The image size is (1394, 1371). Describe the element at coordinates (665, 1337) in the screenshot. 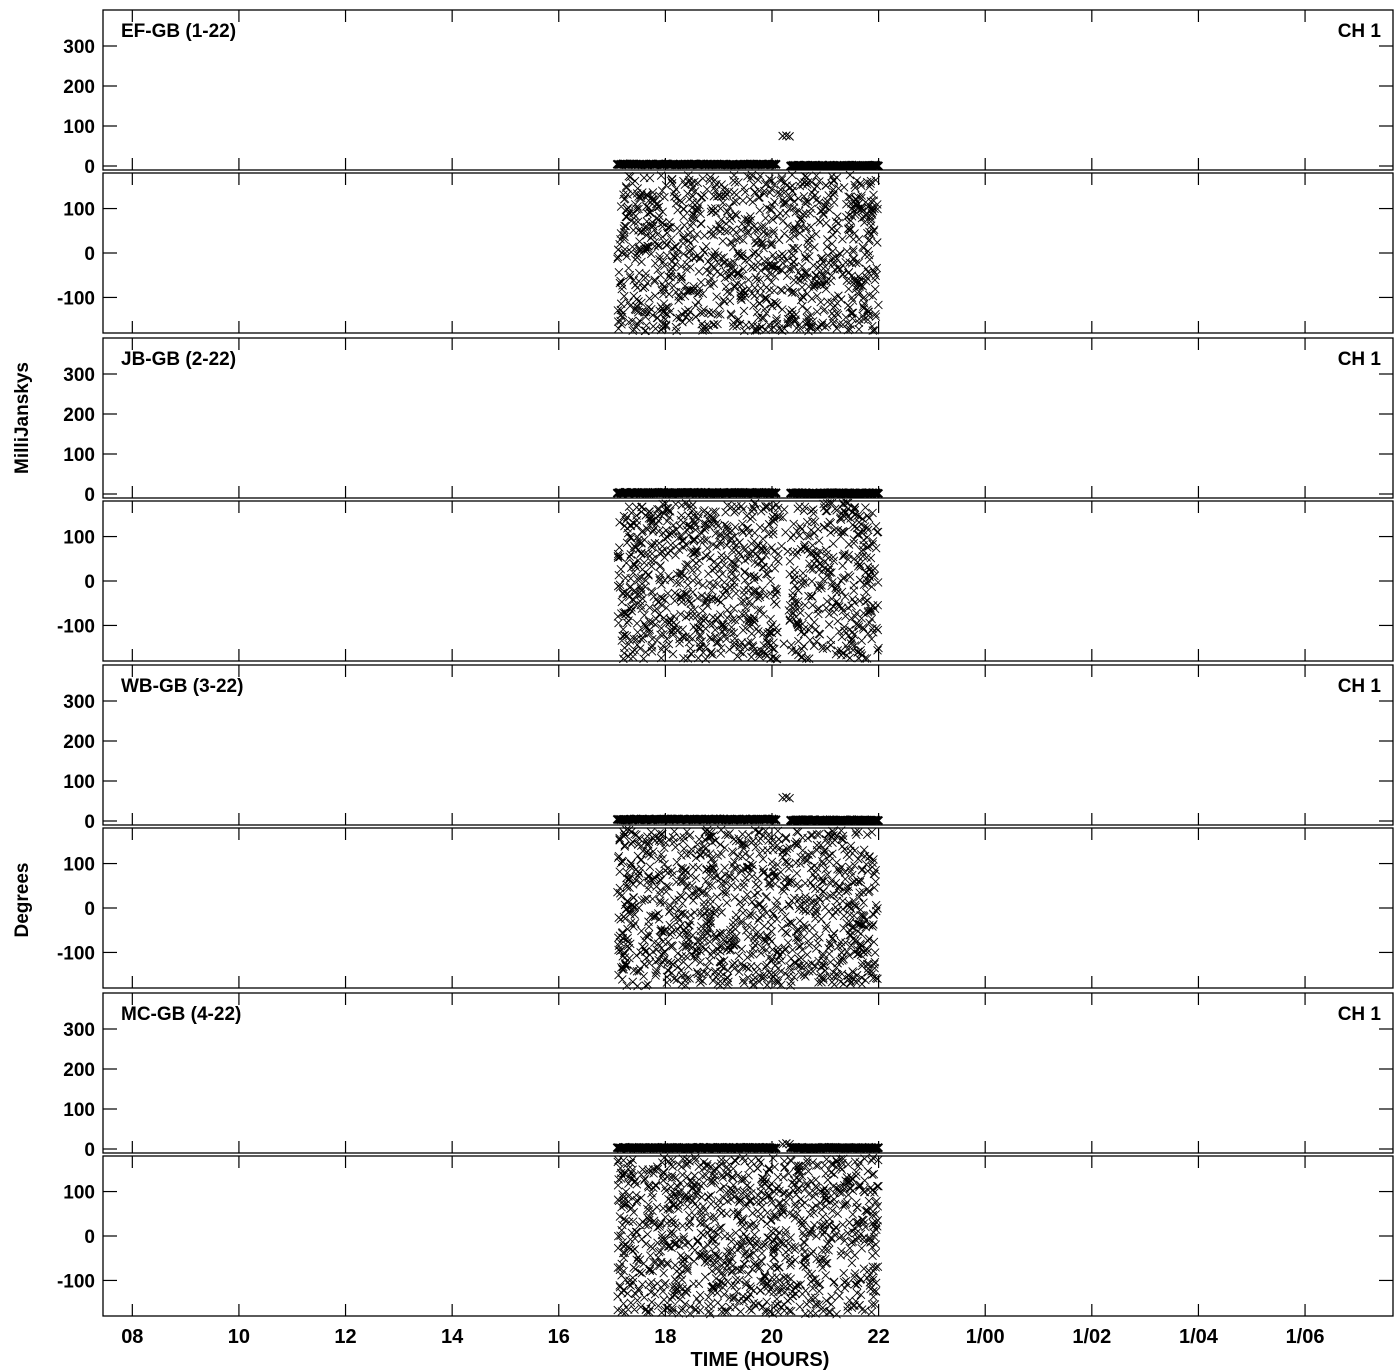

I see `x-tick-label: 18` at that location.